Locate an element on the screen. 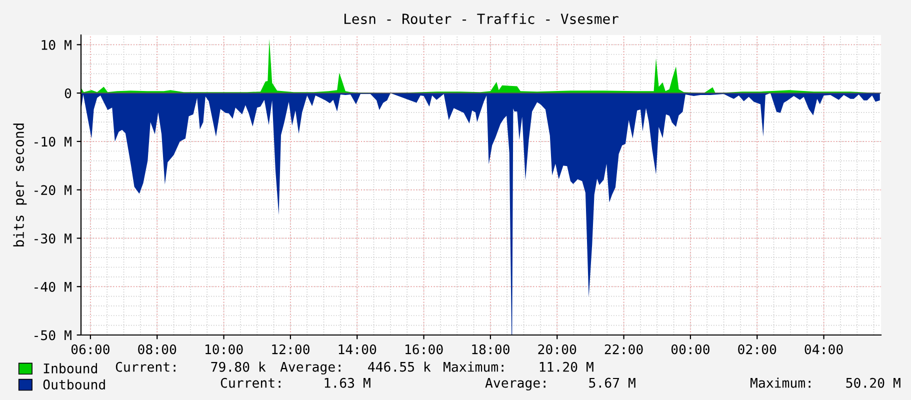  text: Maximum: 50.20 M is located at coordinates (825, 383).